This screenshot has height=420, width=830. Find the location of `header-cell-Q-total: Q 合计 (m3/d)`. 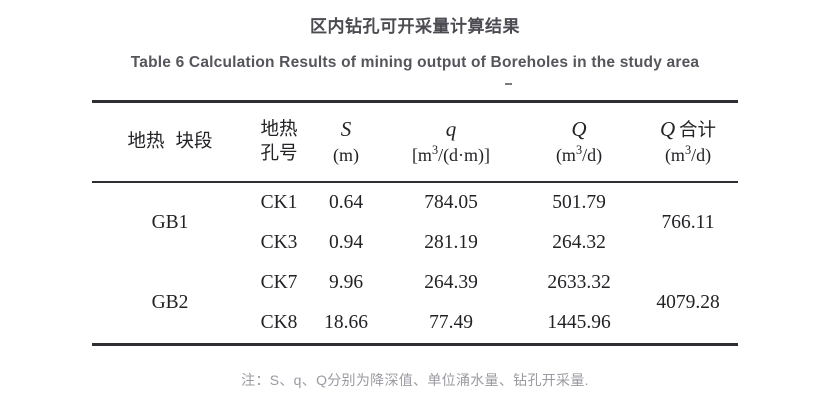

header-cell-Q-total: Q 合计 (m3/d) is located at coordinates (688, 142).